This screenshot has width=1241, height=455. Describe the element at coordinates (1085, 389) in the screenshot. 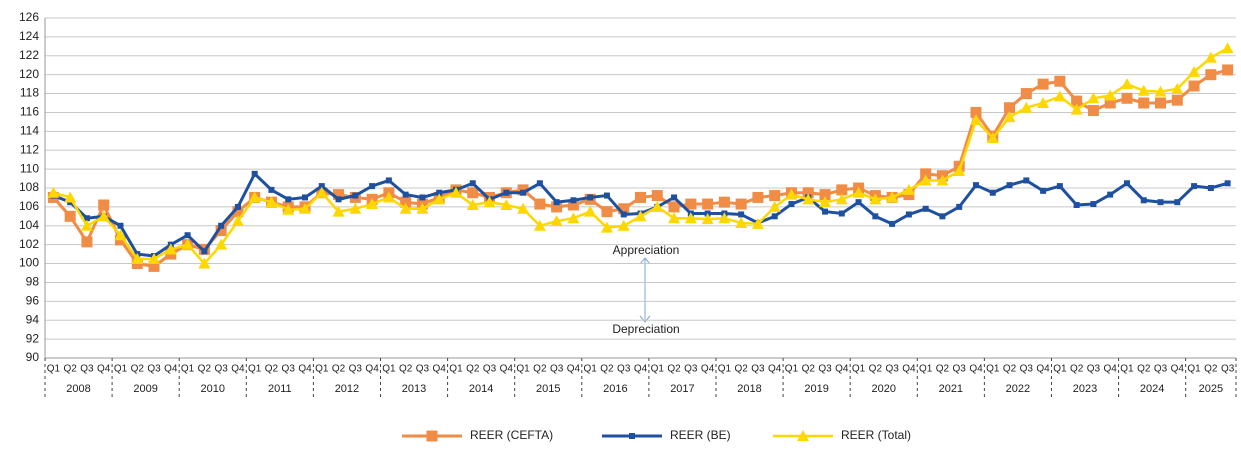

I see `x-group-label: 2023` at that location.